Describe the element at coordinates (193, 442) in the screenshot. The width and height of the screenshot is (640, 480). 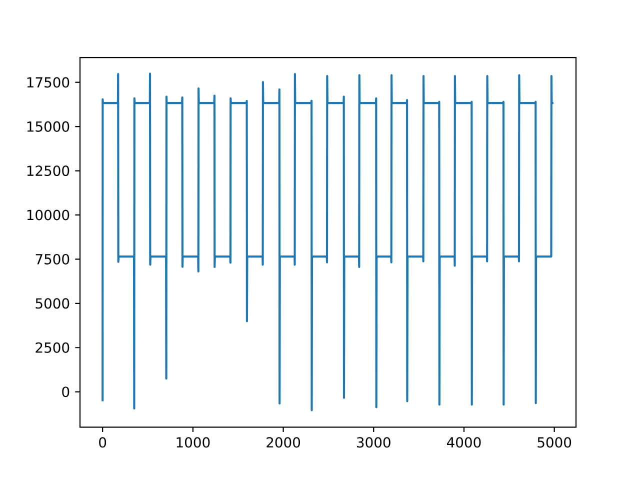
I see `x-tick-label: 1000` at that location.